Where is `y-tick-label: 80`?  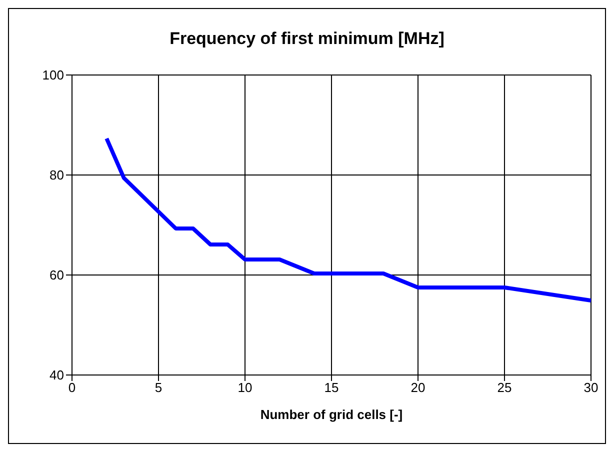
y-tick-label: 80 is located at coordinates (57, 175).